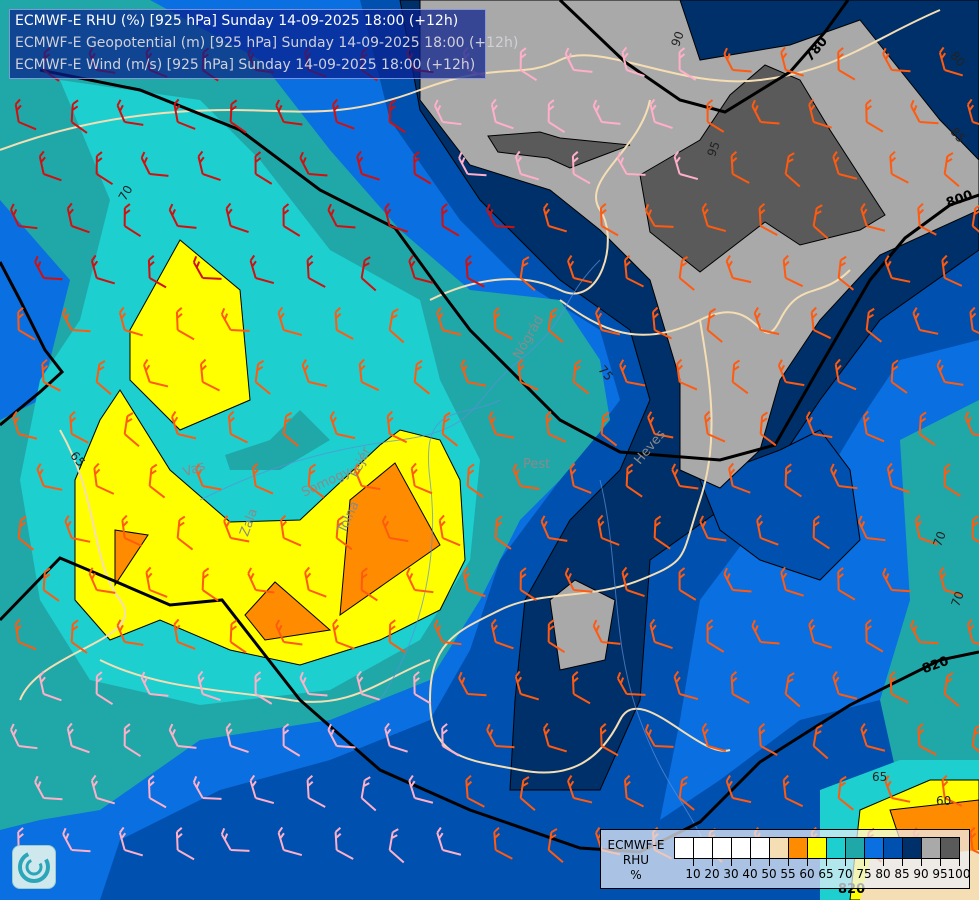 The image size is (979, 900). What do you see at coordinates (807, 874) in the screenshot?
I see `legend-tick-label: 60` at bounding box center [807, 874].